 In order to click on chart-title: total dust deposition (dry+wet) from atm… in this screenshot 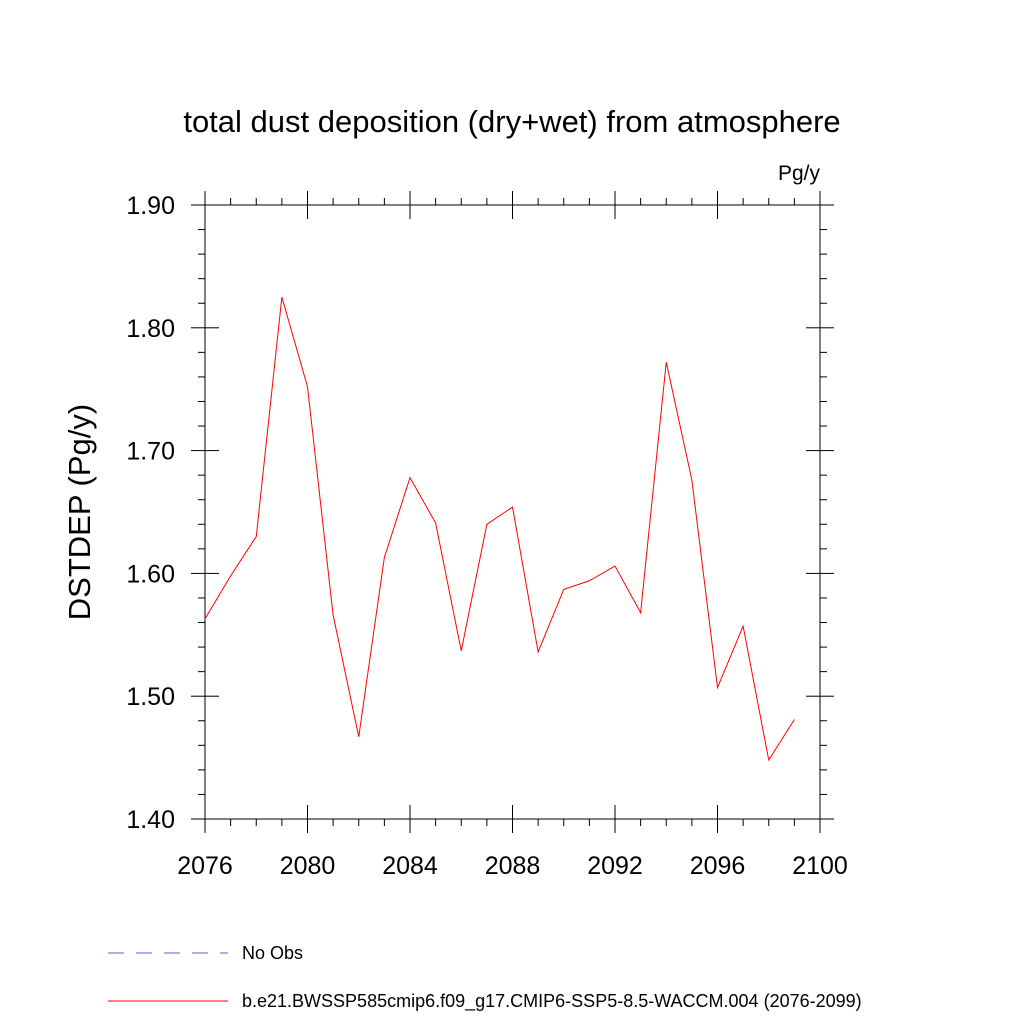, I will do `click(511, 121)`.